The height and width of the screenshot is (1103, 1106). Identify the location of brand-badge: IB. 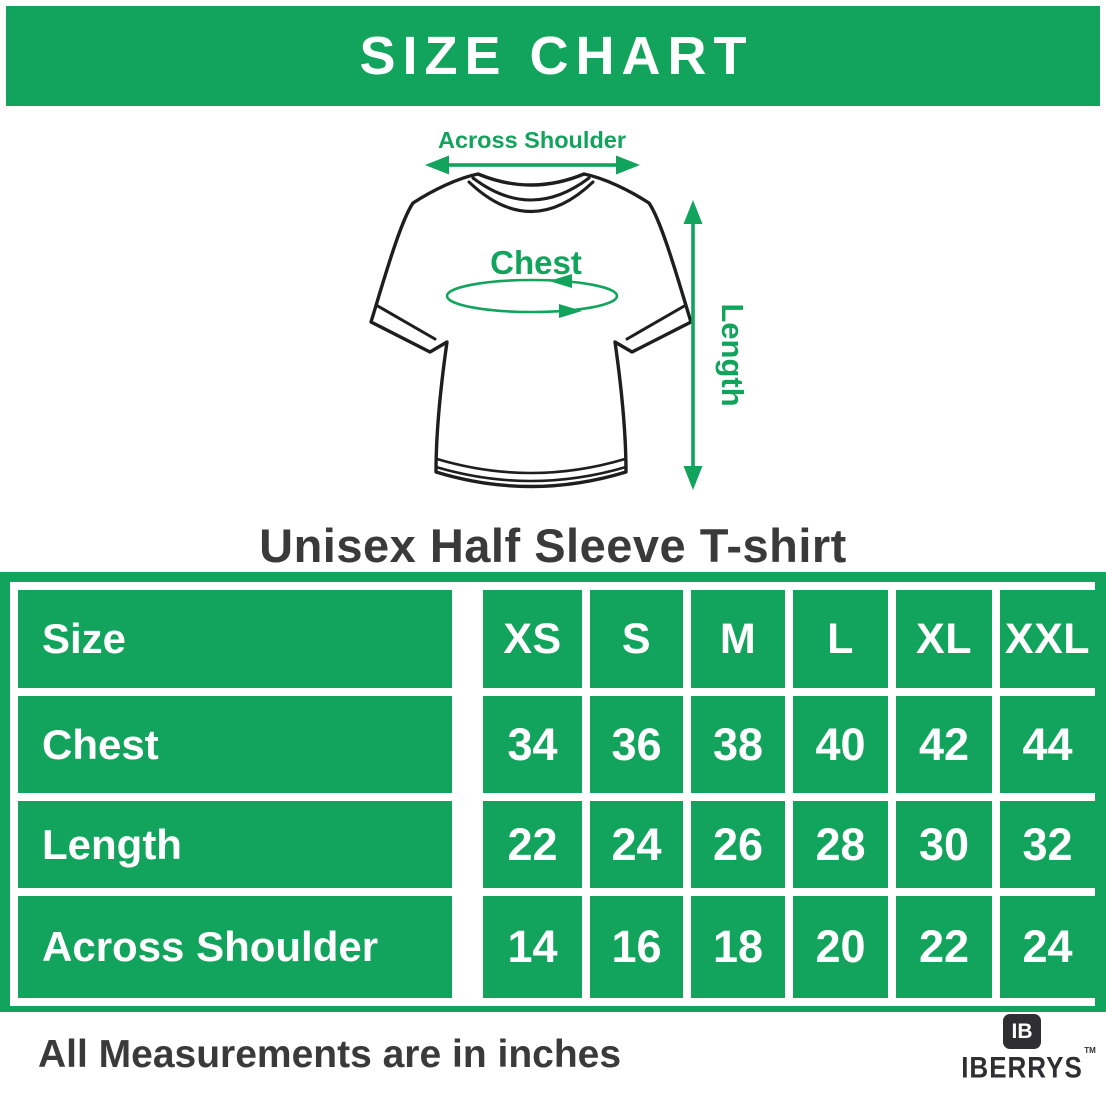
(1022, 1031).